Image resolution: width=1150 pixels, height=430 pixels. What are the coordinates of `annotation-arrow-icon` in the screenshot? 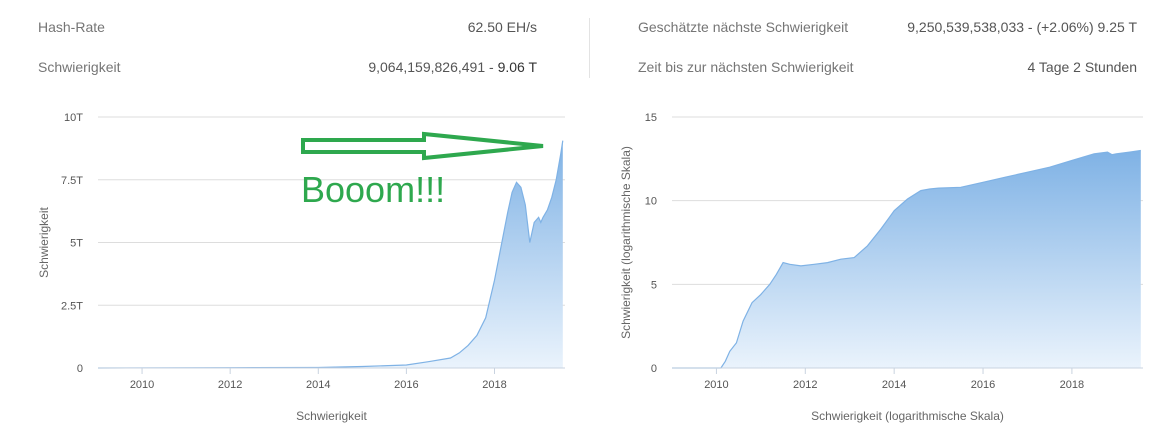 It's located at (422, 146).